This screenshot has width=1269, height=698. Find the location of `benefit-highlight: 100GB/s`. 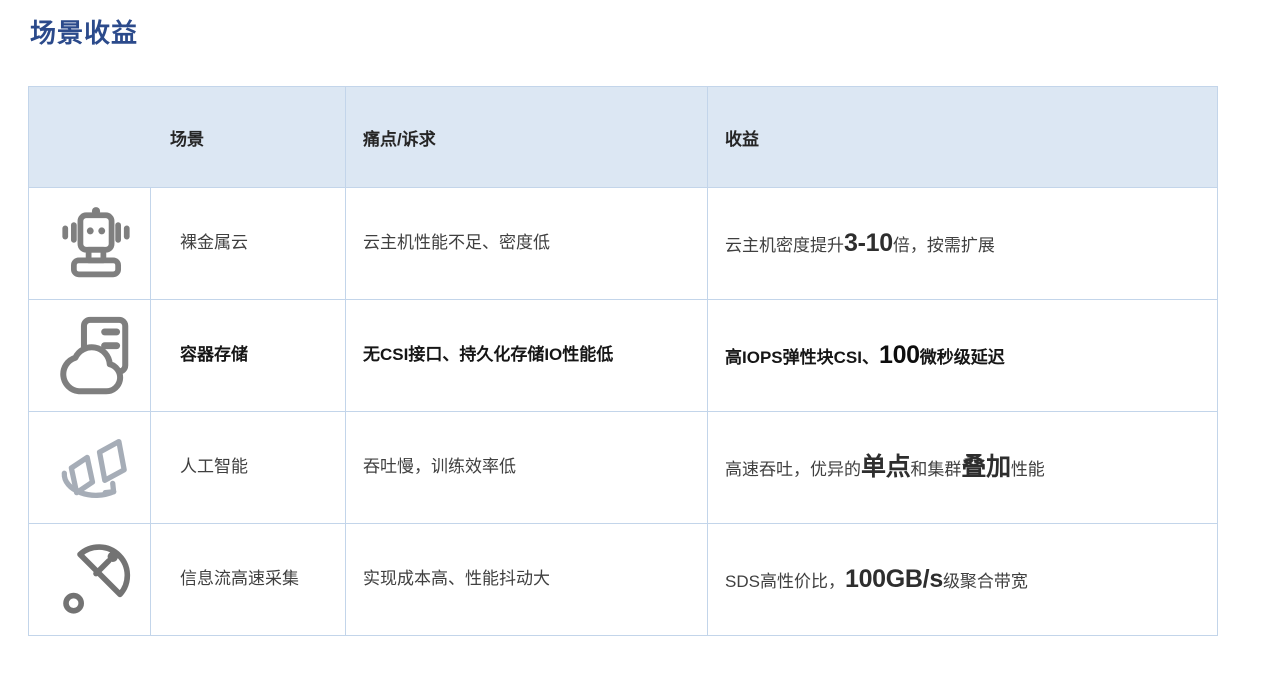

benefit-highlight: 100GB/s is located at coordinates (893, 578).